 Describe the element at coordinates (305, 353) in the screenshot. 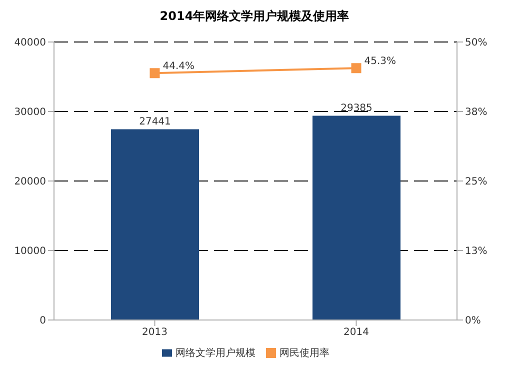

I see `legend-label: 网民使用率` at that location.